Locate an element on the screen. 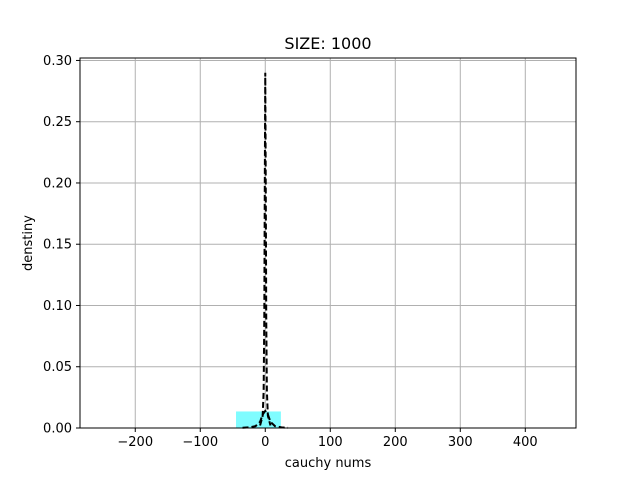 This screenshot has height=480, width=640. y-tick-label: 0.05 is located at coordinates (57, 367).